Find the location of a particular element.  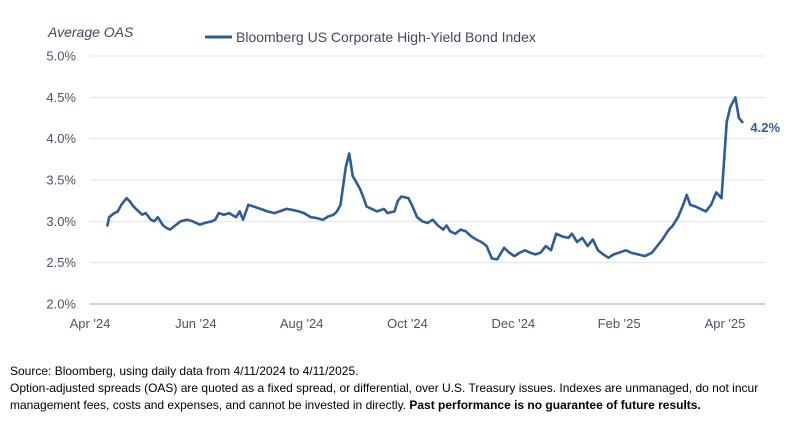

x-tick-label: Dec '24 is located at coordinates (513, 323).